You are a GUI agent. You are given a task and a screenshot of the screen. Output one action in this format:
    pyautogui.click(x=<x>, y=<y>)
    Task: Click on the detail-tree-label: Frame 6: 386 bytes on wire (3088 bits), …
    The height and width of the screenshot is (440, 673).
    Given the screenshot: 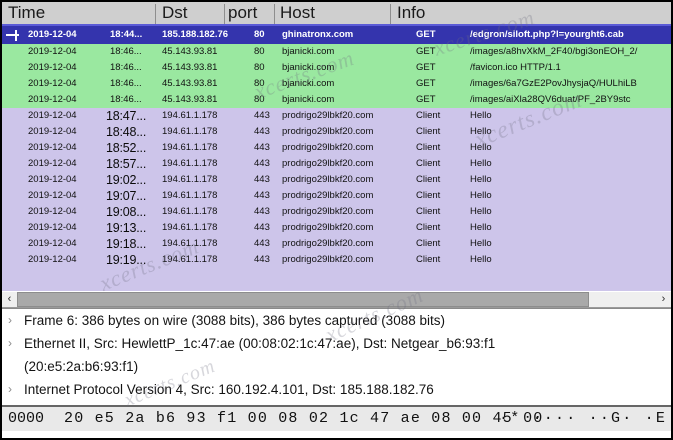 What is the action you would take?
    pyautogui.click(x=234, y=320)
    